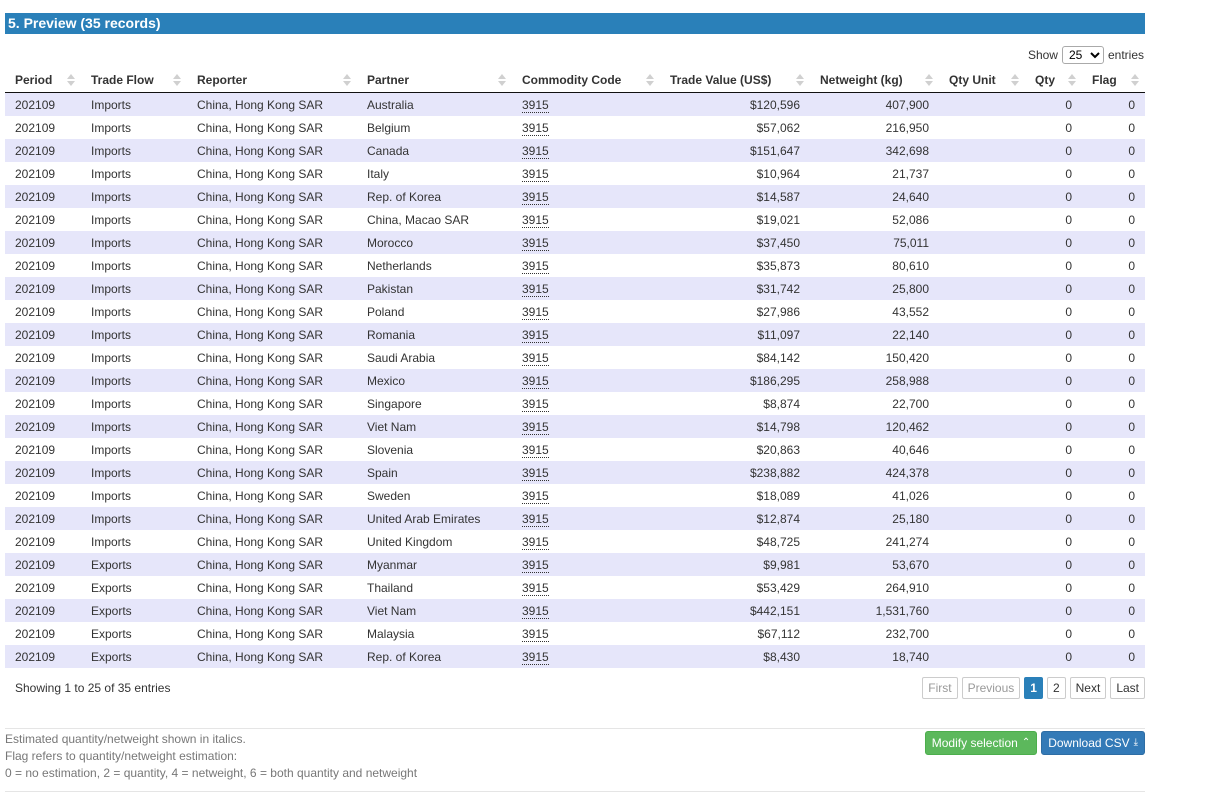  Describe the element at coordinates (907, 127) in the screenshot. I see `table-cell: 216,950` at that location.